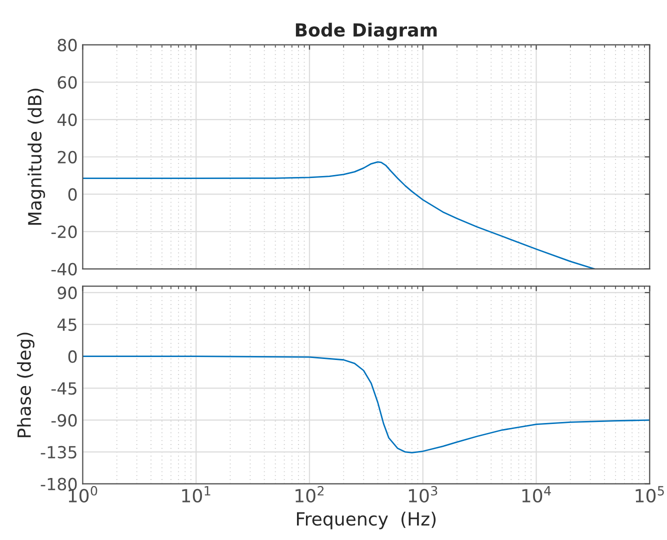 This screenshot has width=667, height=540. I want to click on y-axis-title: Phase (deg), so click(25, 385).